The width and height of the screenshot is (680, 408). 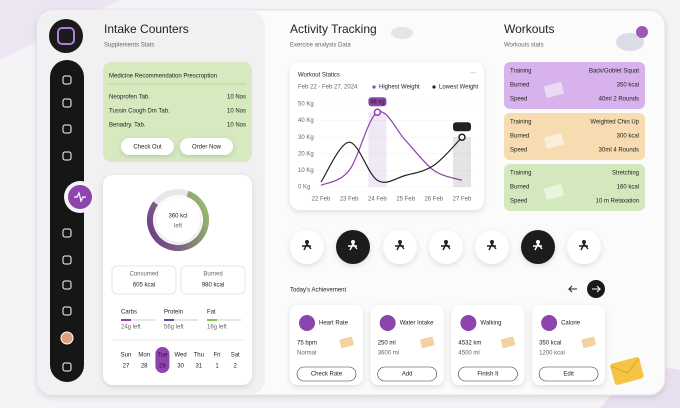 I want to click on chart-title: Workout Statics, so click(x=319, y=76).